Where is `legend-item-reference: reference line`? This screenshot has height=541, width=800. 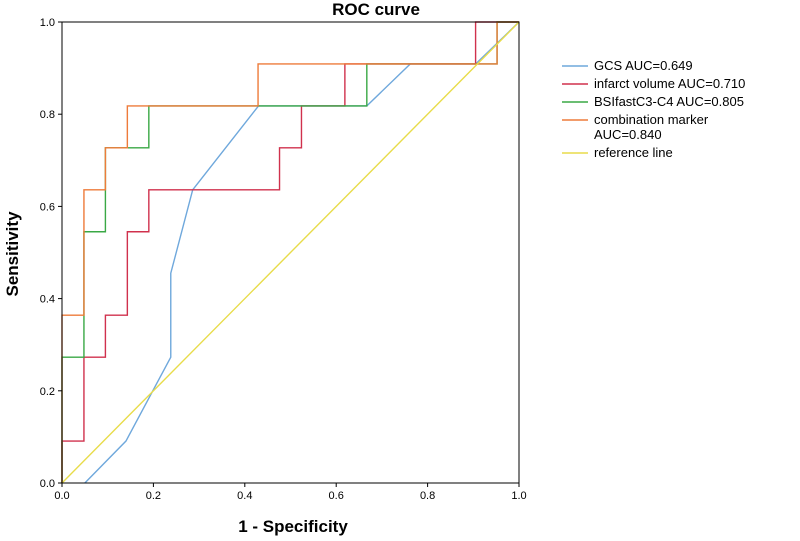
legend-item-reference: reference line is located at coordinates (617, 152).